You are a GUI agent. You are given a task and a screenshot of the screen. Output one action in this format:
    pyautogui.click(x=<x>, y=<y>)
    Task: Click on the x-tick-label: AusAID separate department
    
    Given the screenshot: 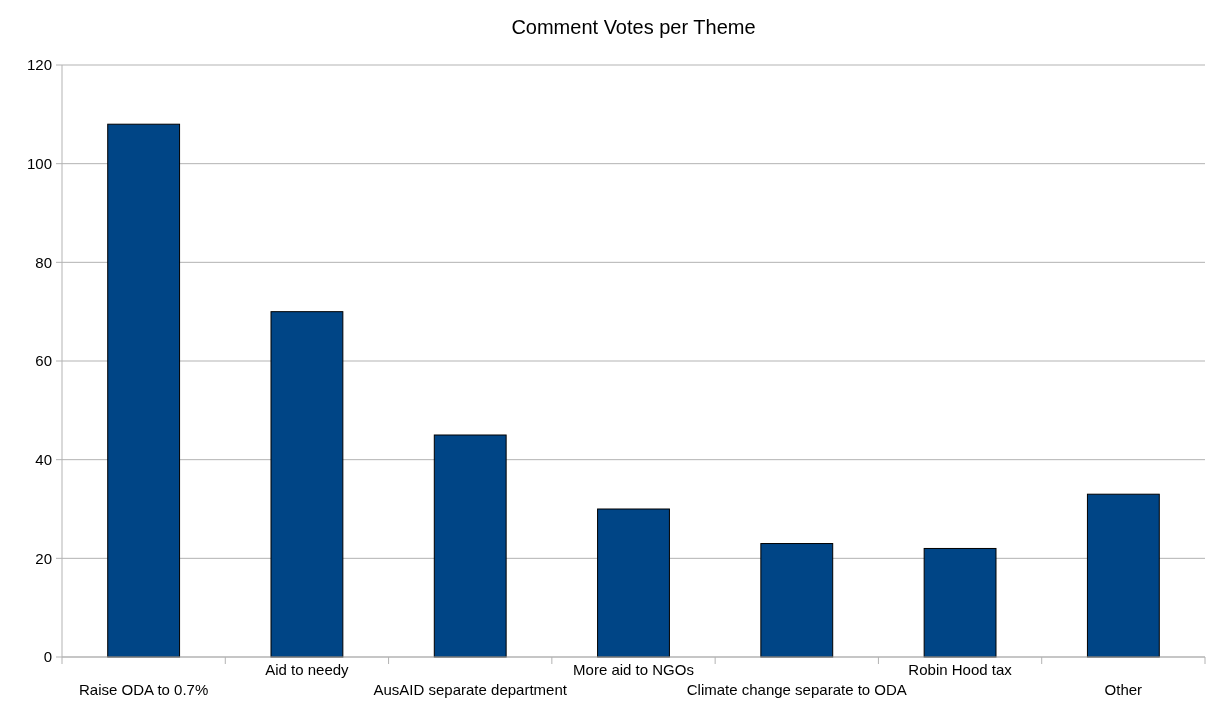 What is the action you would take?
    pyautogui.click(x=470, y=690)
    